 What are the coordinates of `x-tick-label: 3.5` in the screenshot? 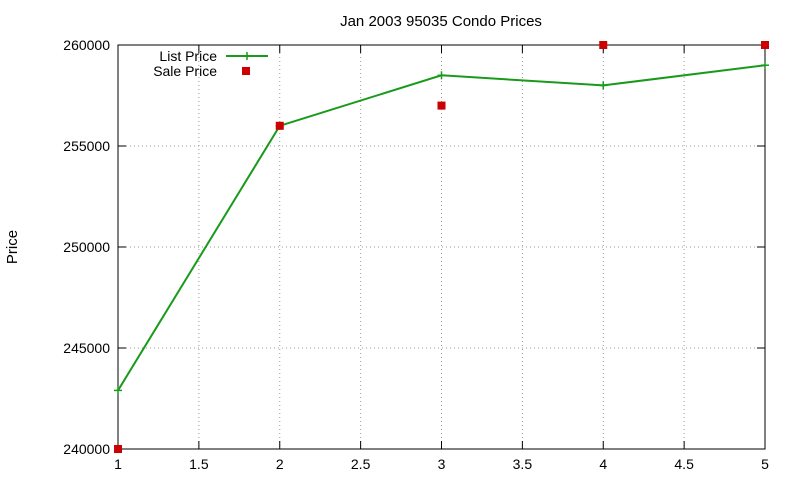 It's located at (523, 464).